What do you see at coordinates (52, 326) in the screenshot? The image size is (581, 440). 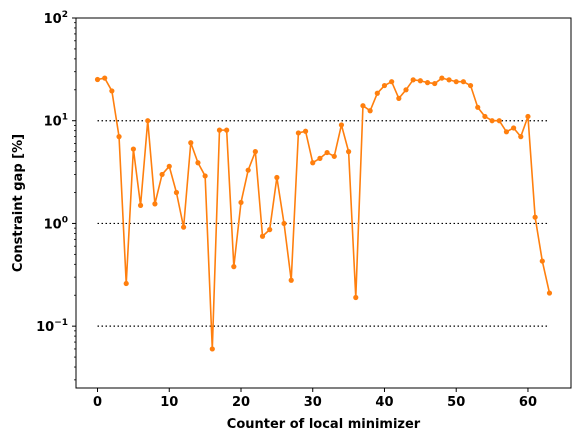 I see `y-tick-label: 10⁻¹` at bounding box center [52, 326].